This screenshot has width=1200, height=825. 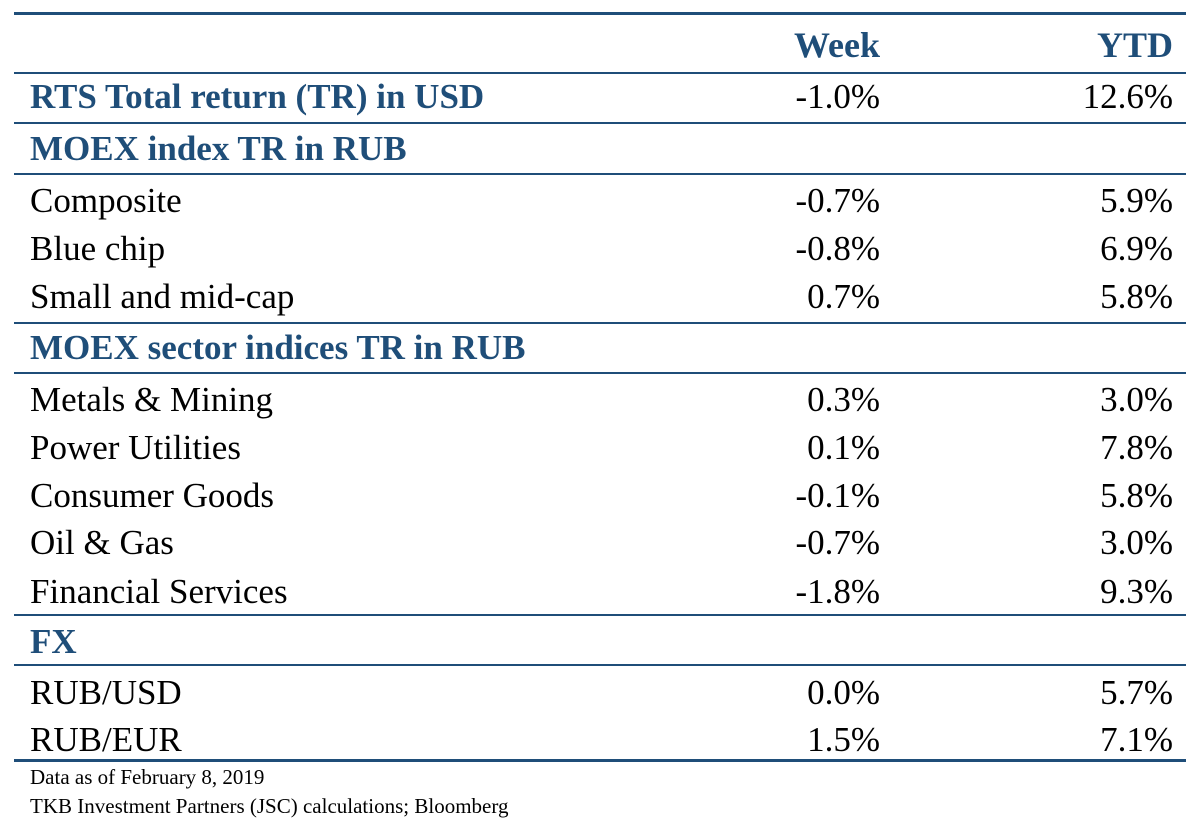 What do you see at coordinates (600, 174) in the screenshot?
I see `moex-index-rule` at bounding box center [600, 174].